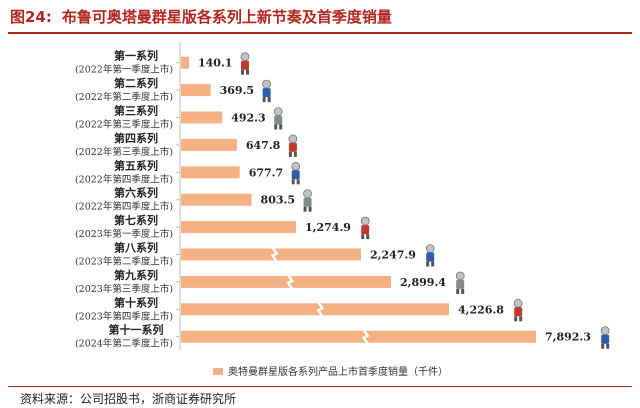  I want to click on data-label: 492.3, so click(248, 118).